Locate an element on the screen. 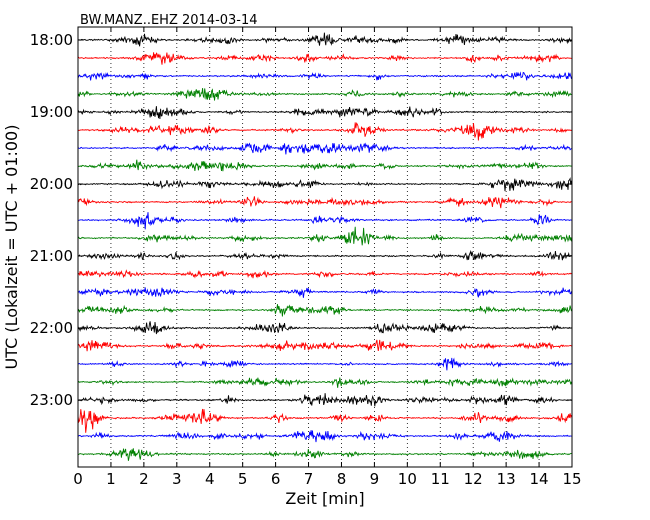  x-tick-label: 9 is located at coordinates (375, 479).